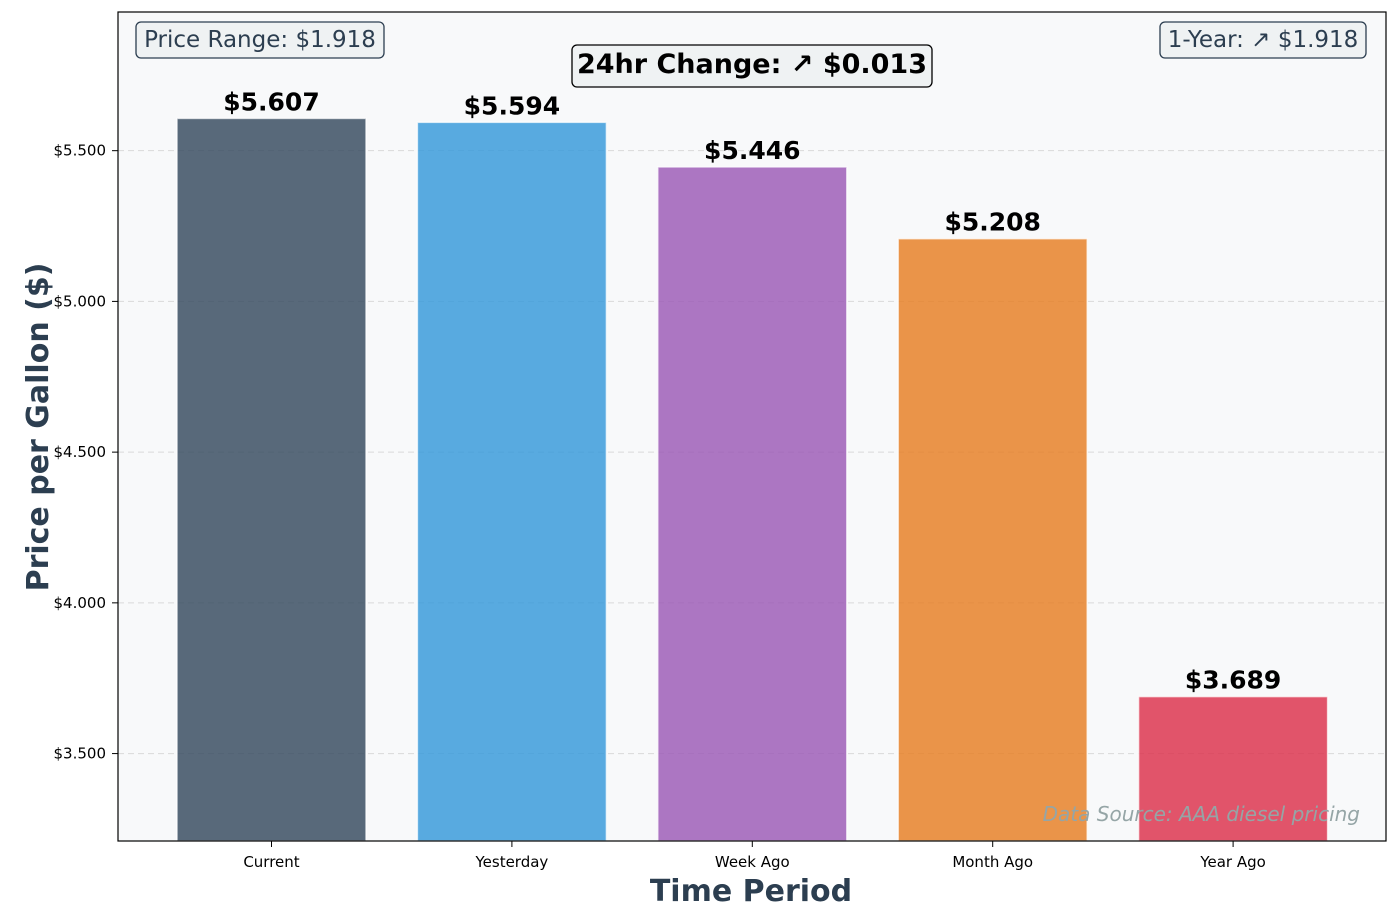  Describe the element at coordinates (752, 862) in the screenshot. I see `x-tick-label: Week Ago` at that location.